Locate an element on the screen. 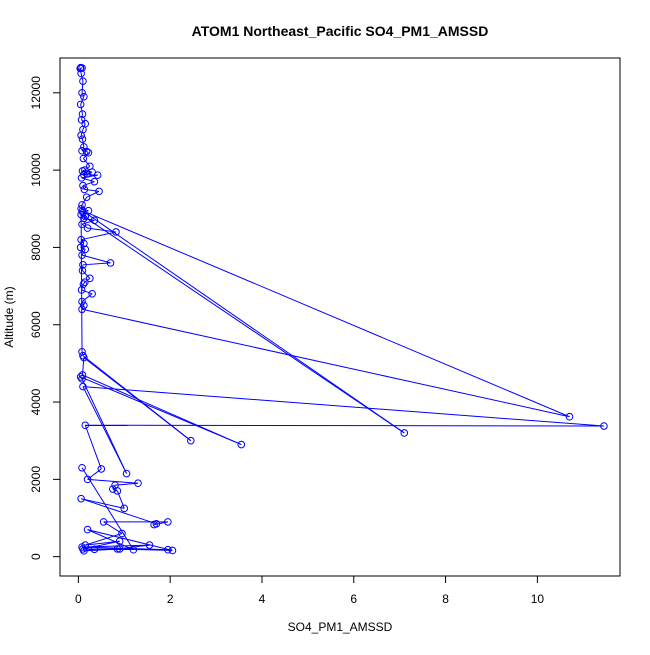  y-tick-label: 6000 is located at coordinates (36, 324).